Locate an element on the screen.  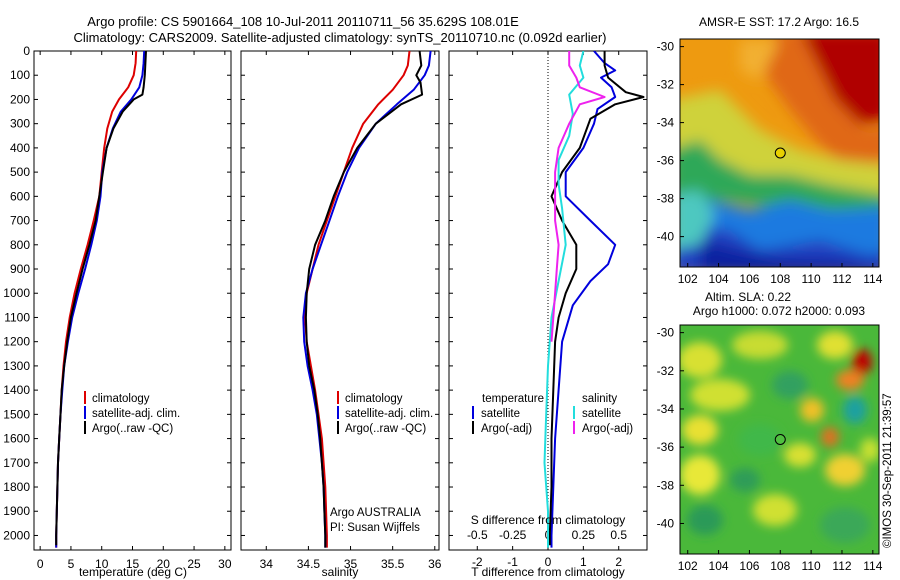
x-tick-label: 1 is located at coordinates (583, 562).